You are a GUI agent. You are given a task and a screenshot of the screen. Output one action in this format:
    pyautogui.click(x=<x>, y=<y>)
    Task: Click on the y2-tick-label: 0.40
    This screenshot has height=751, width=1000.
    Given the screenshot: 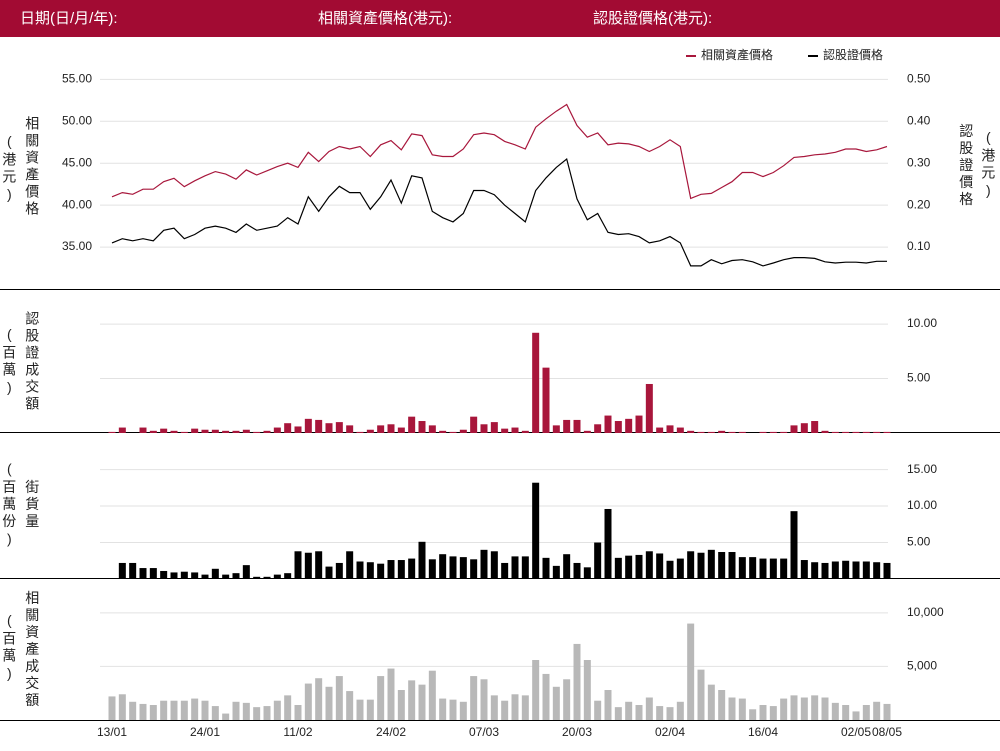 What is the action you would take?
    pyautogui.click(x=919, y=120)
    